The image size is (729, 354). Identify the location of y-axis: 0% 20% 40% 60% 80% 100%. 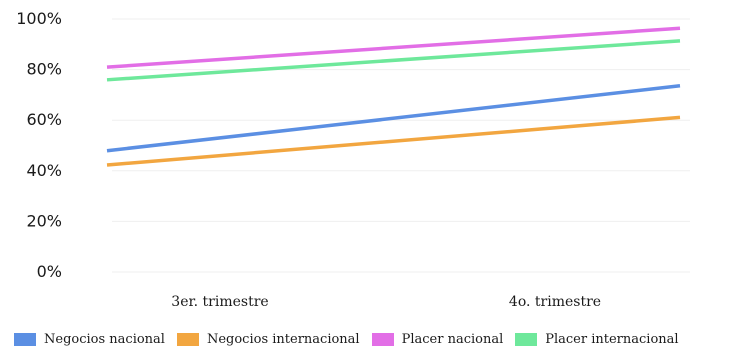
(39, 145).